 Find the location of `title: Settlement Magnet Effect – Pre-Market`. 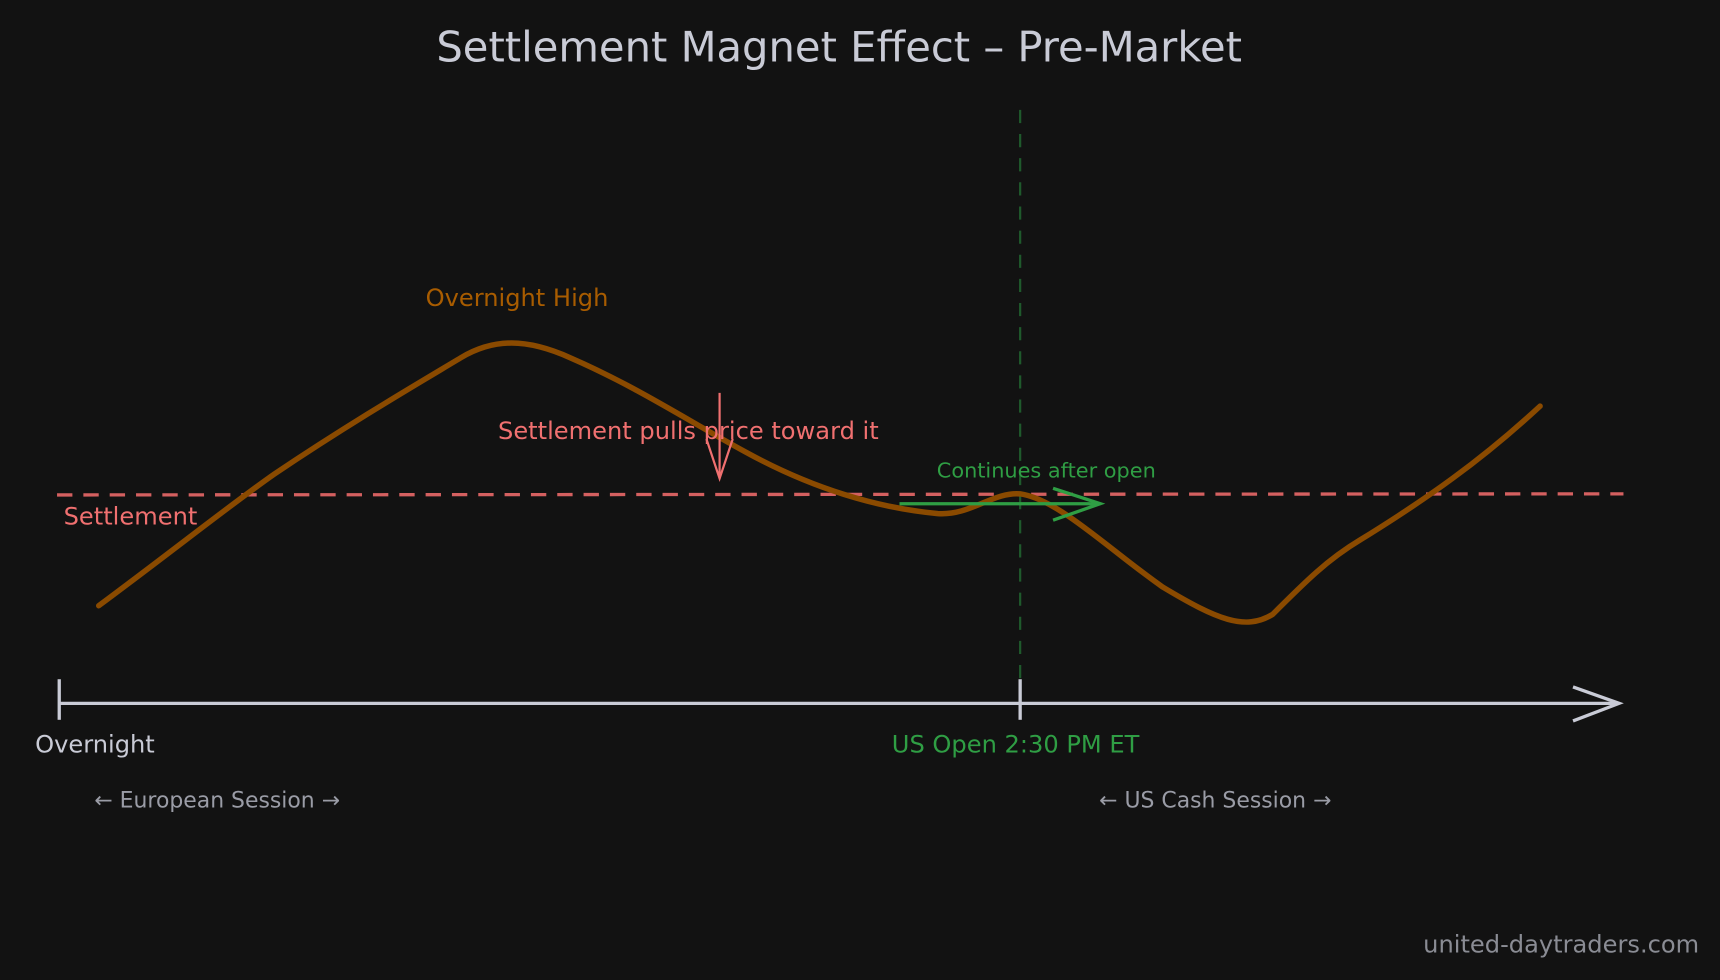

title: Settlement Magnet Effect – Pre-Market is located at coordinates (839, 47).